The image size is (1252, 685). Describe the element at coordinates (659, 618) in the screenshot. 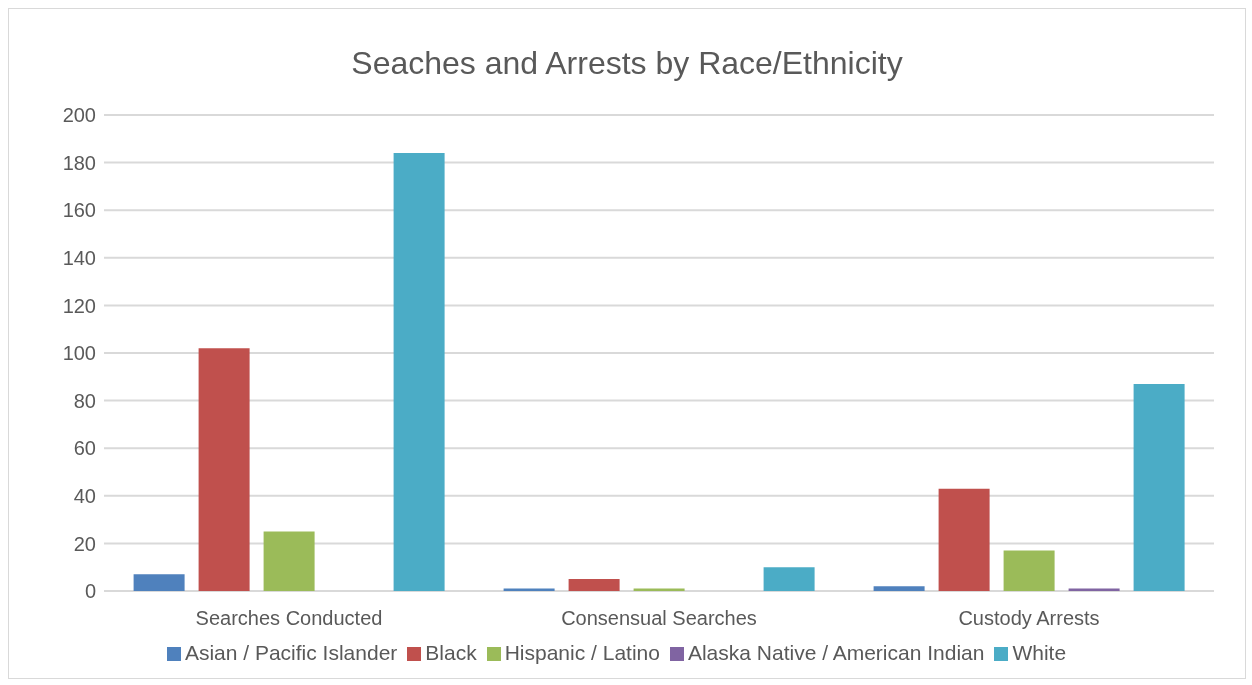

I see `x-tick-label: Consensual Searches` at that location.